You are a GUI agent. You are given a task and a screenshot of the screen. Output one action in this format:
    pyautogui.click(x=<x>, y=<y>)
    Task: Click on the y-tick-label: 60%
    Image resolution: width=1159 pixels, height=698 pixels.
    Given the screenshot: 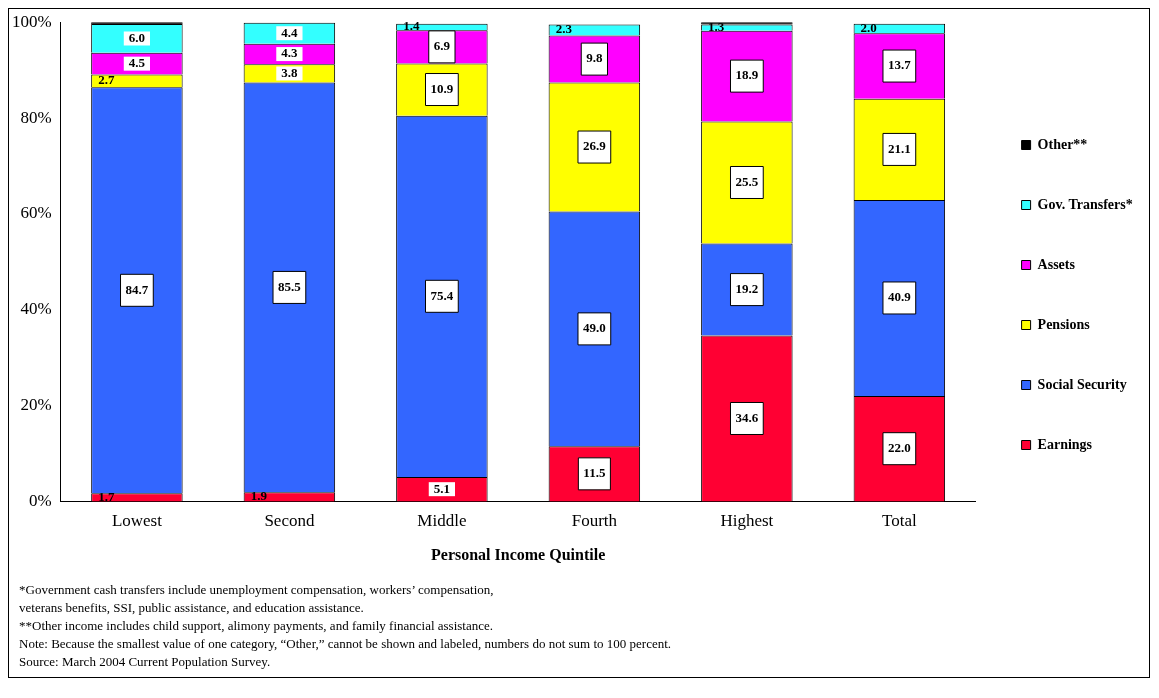 What is the action you would take?
    pyautogui.click(x=36, y=213)
    